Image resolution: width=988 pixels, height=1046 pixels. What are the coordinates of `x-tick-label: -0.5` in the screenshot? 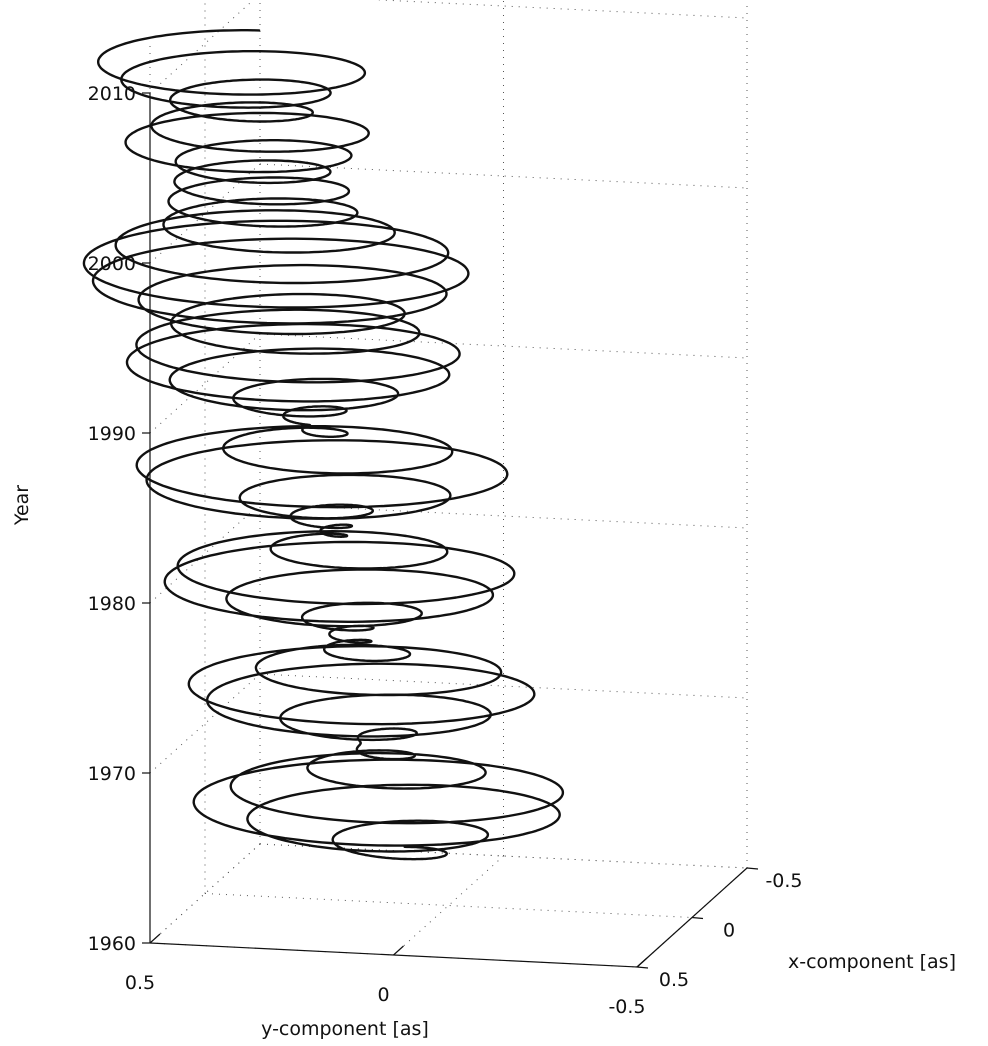 It's located at (783, 881).